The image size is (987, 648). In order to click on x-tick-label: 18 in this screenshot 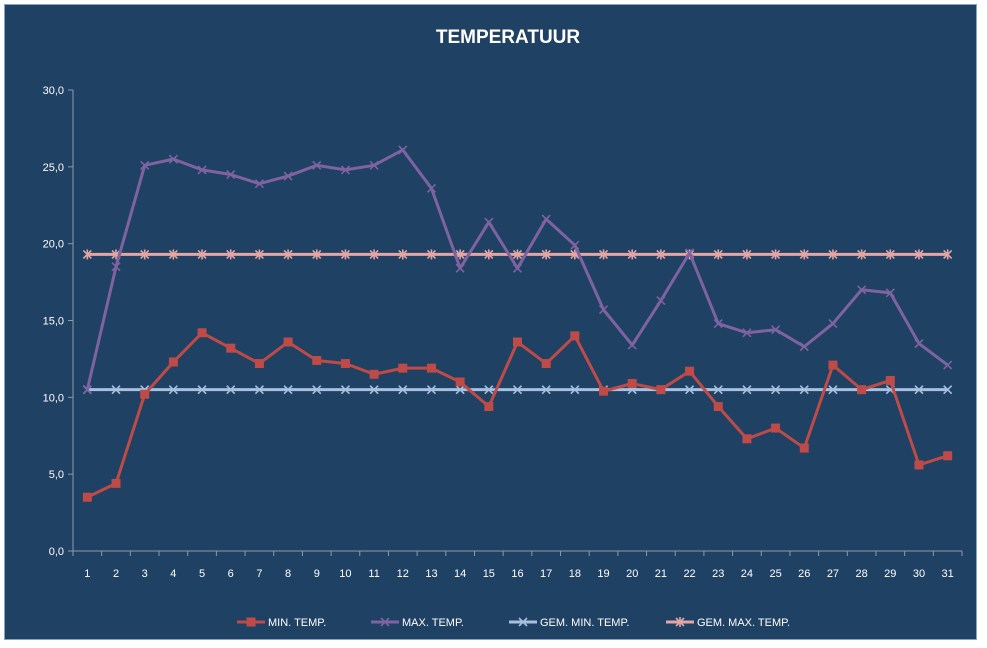, I will do `click(575, 574)`.